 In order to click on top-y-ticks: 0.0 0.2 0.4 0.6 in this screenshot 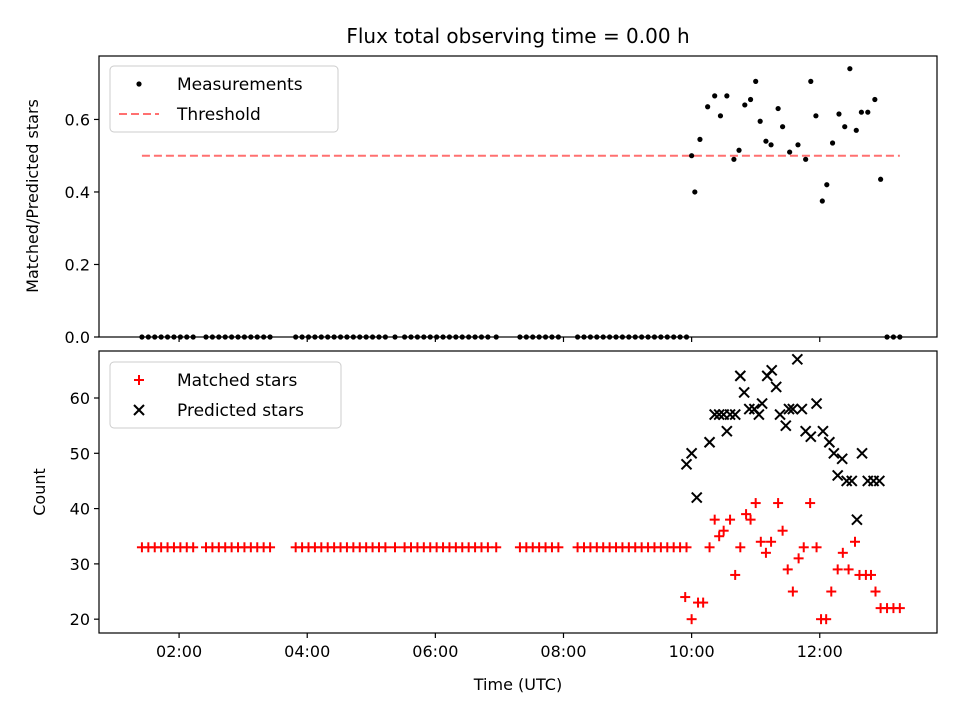, I will do `click(82, 228)`.